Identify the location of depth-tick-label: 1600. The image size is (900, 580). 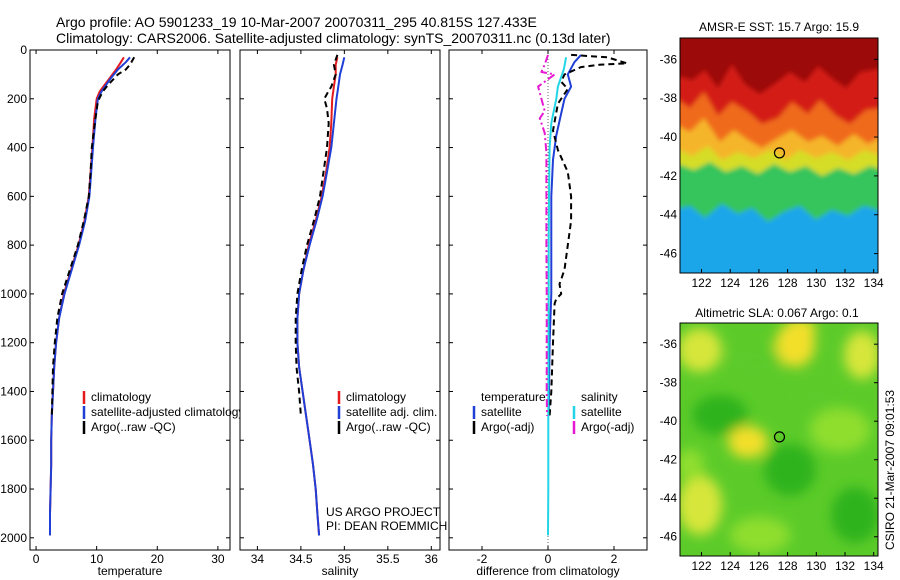
(13, 440).